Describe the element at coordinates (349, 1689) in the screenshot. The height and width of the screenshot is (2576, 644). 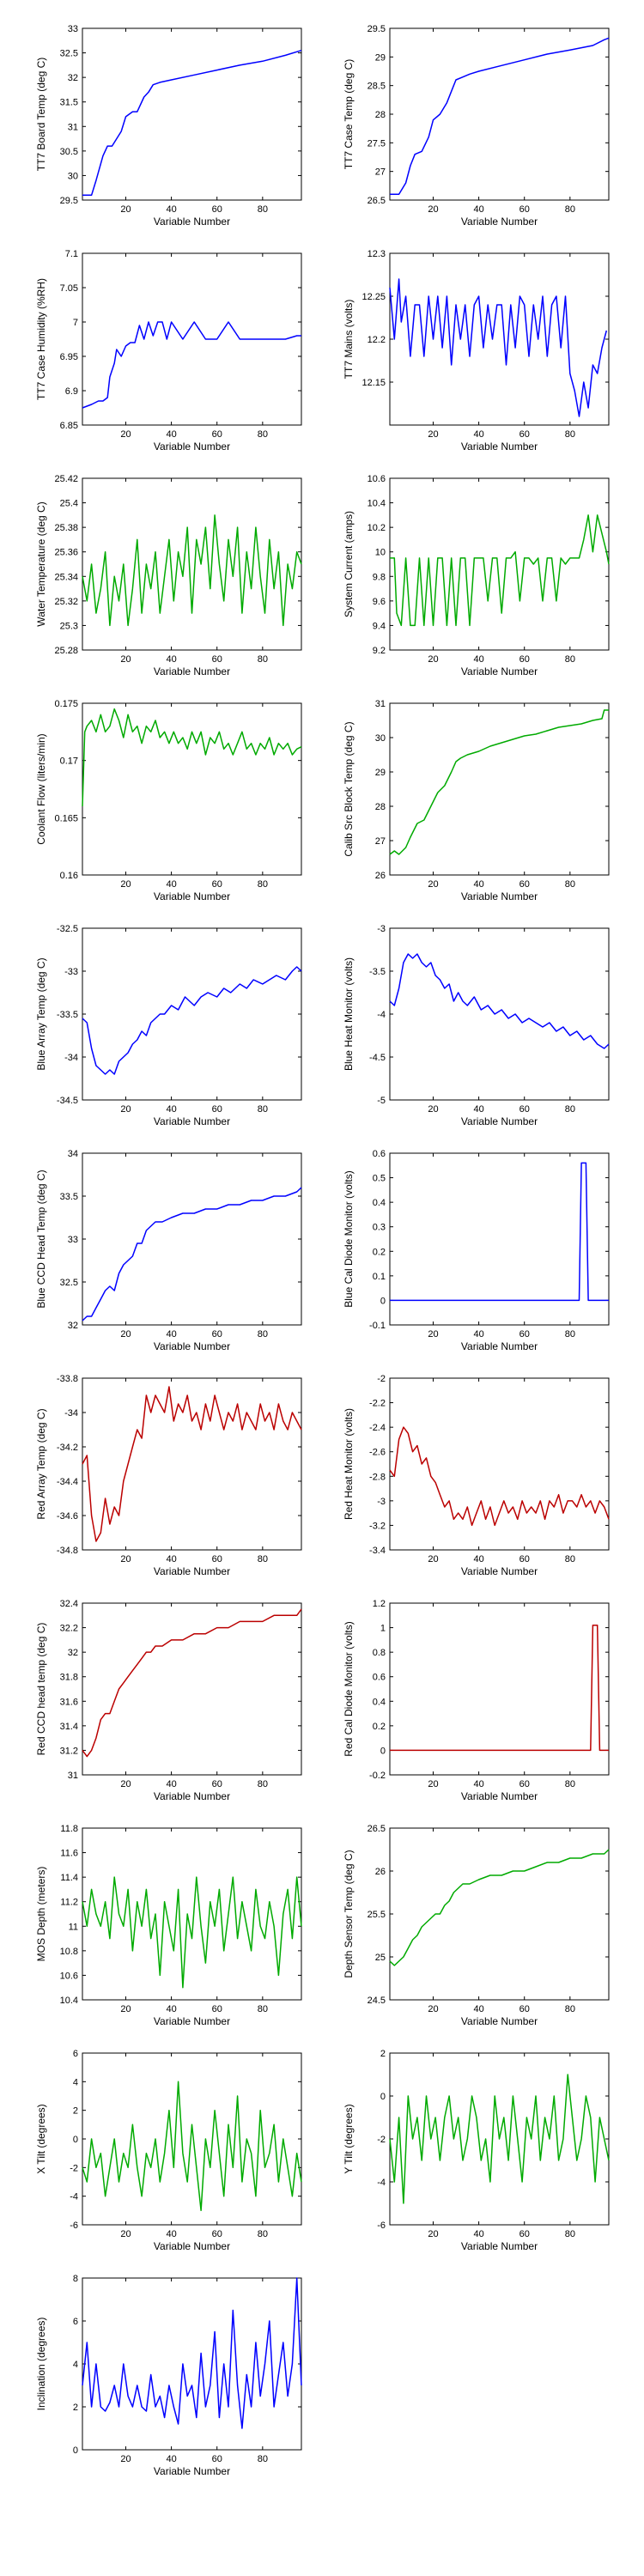
I see `y-axis-label: Red Cal Diode Monitor (volts)` at that location.